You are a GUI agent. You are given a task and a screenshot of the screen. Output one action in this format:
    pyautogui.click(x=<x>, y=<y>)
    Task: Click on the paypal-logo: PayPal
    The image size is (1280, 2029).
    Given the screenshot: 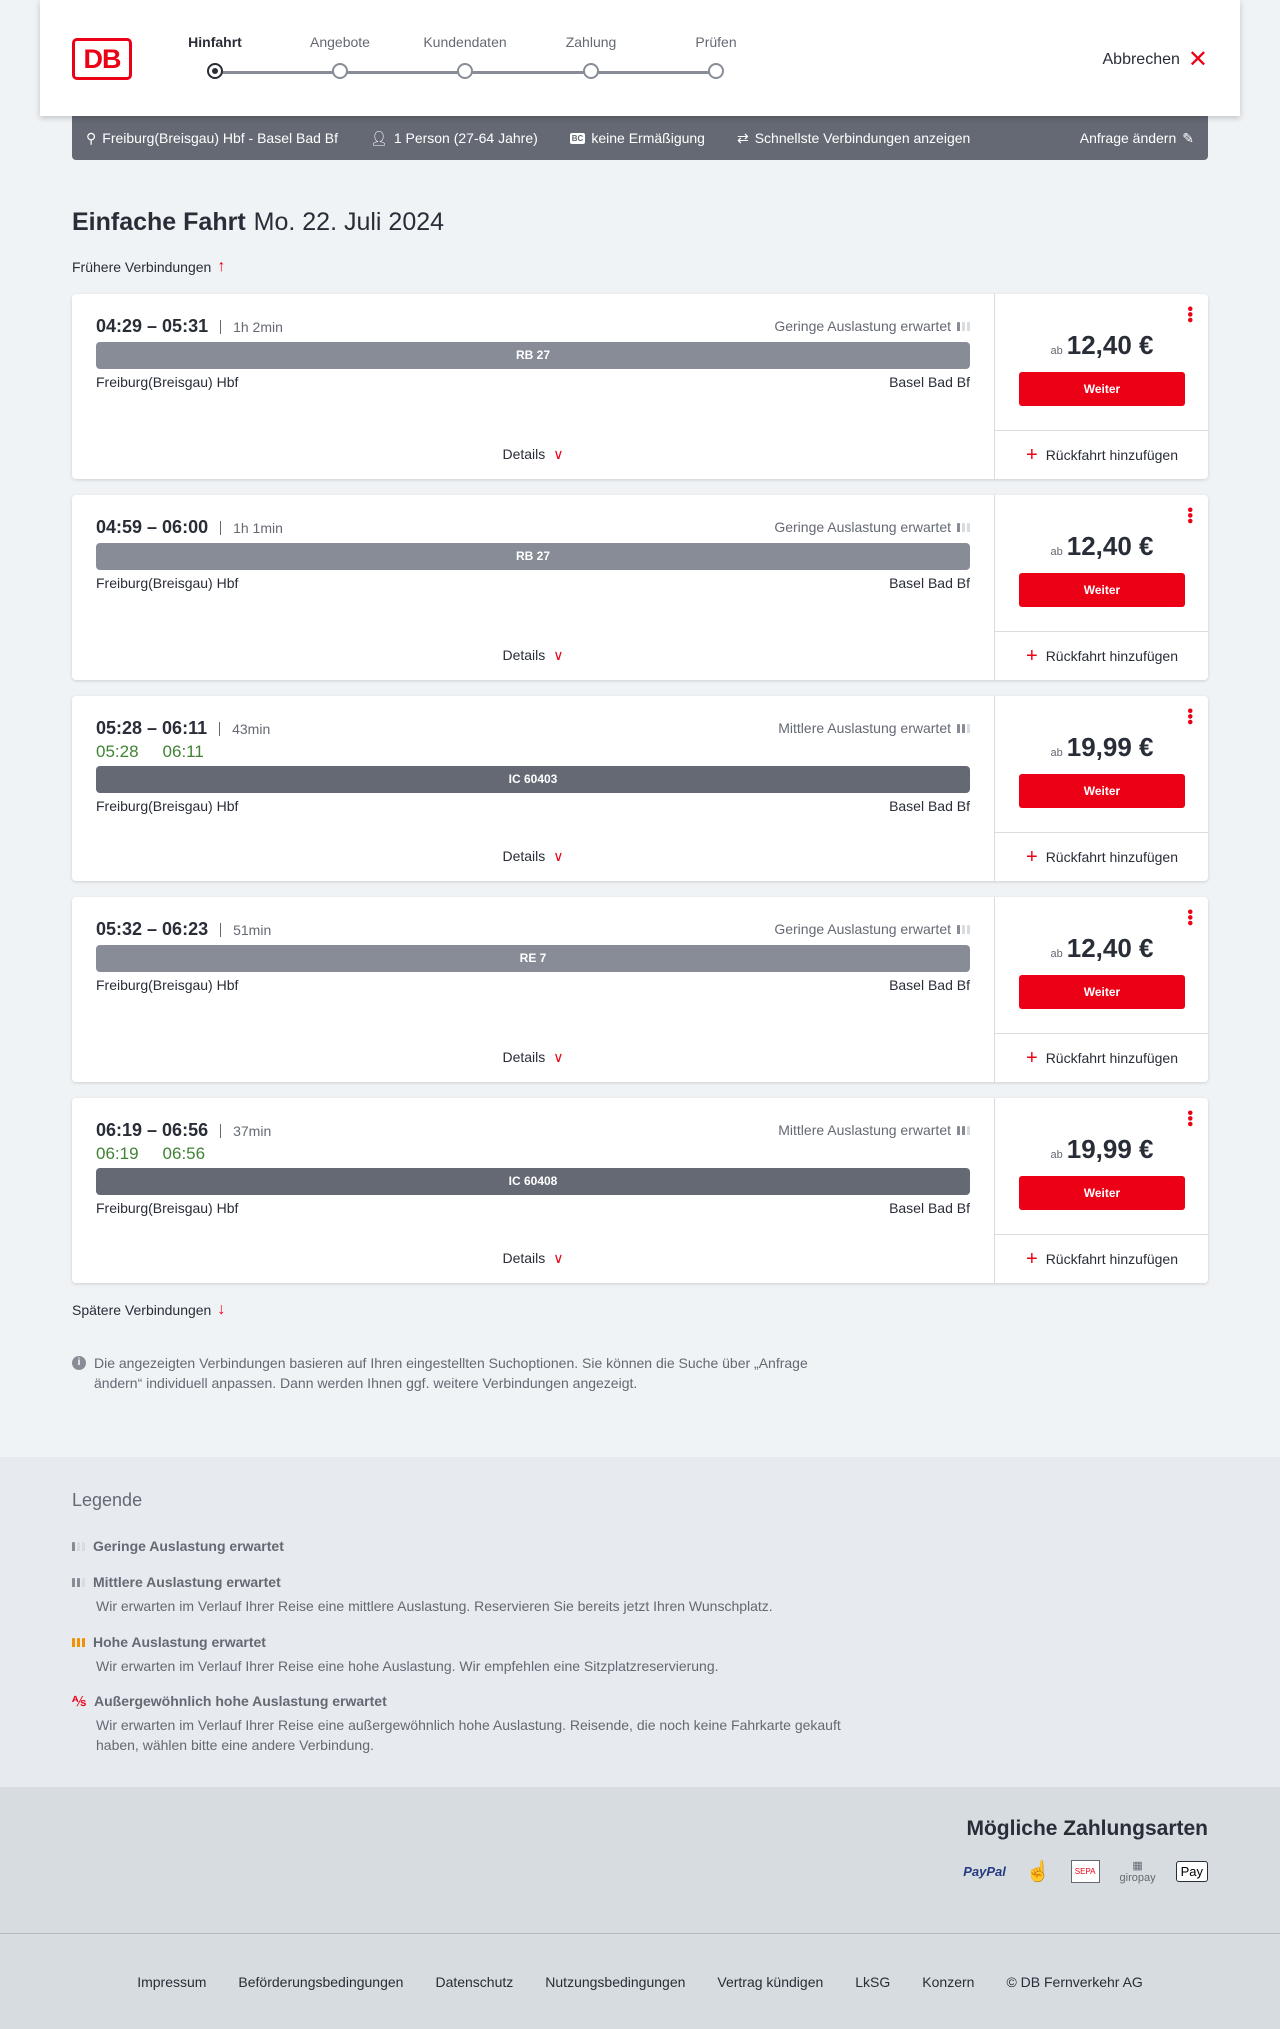 What is the action you would take?
    pyautogui.click(x=984, y=1871)
    